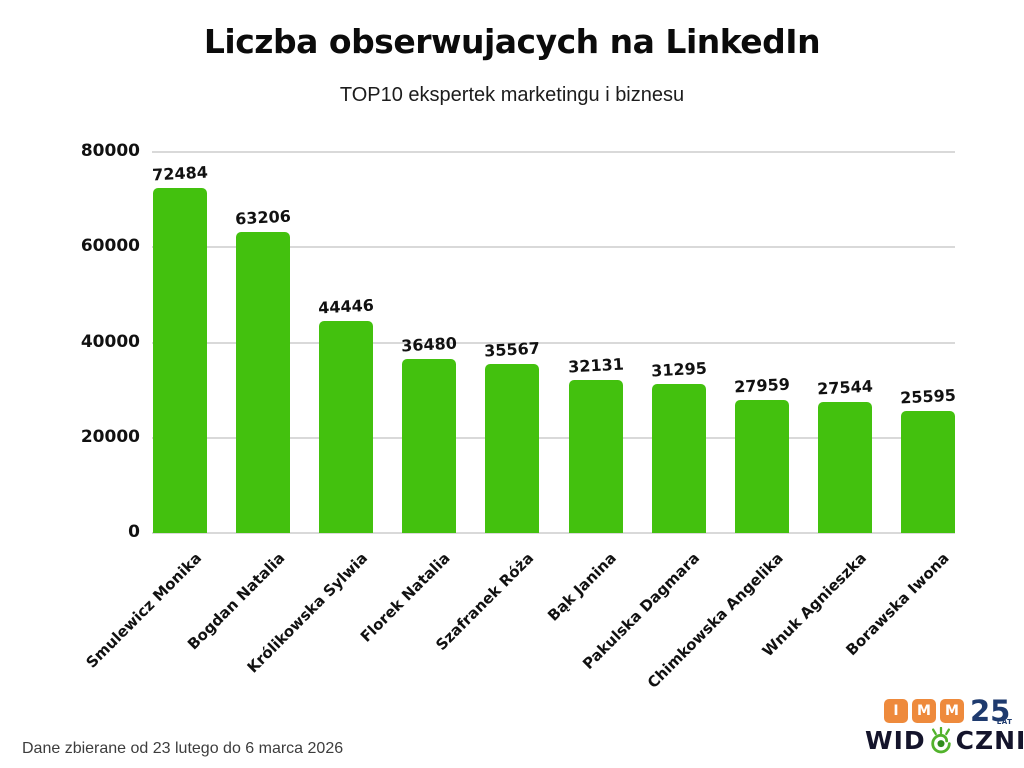 Image resolution: width=1024 pixels, height=768 pixels. I want to click on widoczni-logo: WID CZNI, so click(944, 740).